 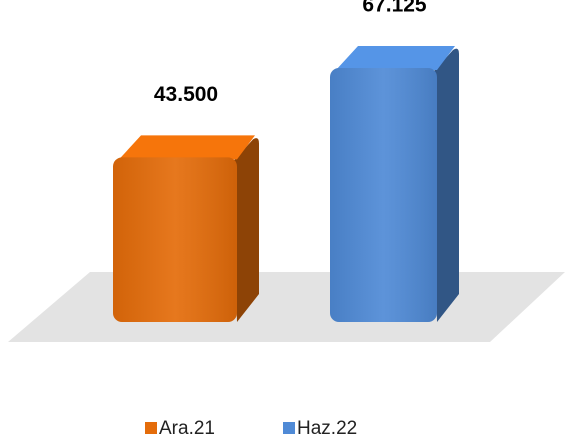 I want to click on value-label: 43.500, so click(x=186, y=94).